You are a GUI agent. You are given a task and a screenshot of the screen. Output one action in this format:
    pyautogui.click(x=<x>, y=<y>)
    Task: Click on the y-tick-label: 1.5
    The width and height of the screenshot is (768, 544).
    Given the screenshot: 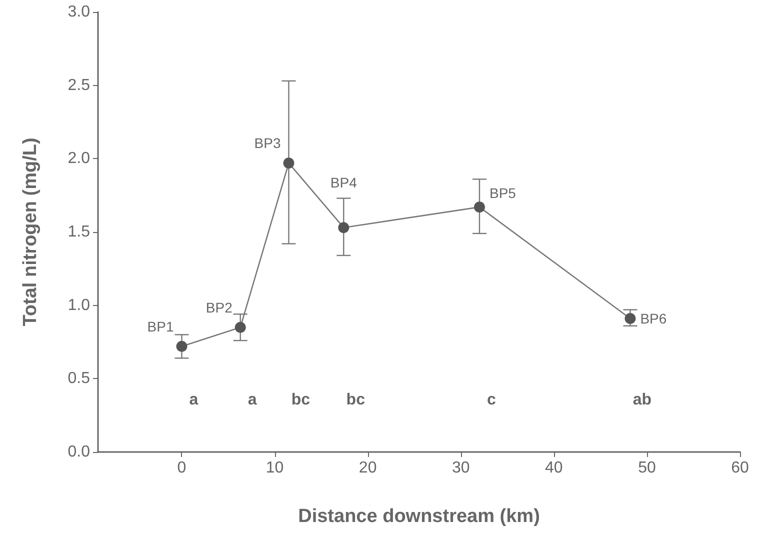 What is the action you would take?
    pyautogui.click(x=79, y=232)
    